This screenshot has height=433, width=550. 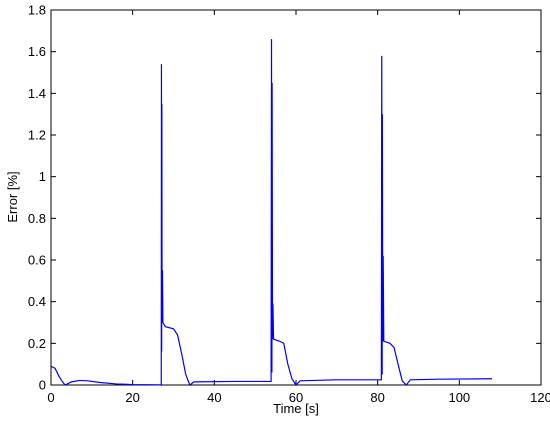 What do you see at coordinates (12, 196) in the screenshot?
I see `y-axis-label: Error [%]` at bounding box center [12, 196].